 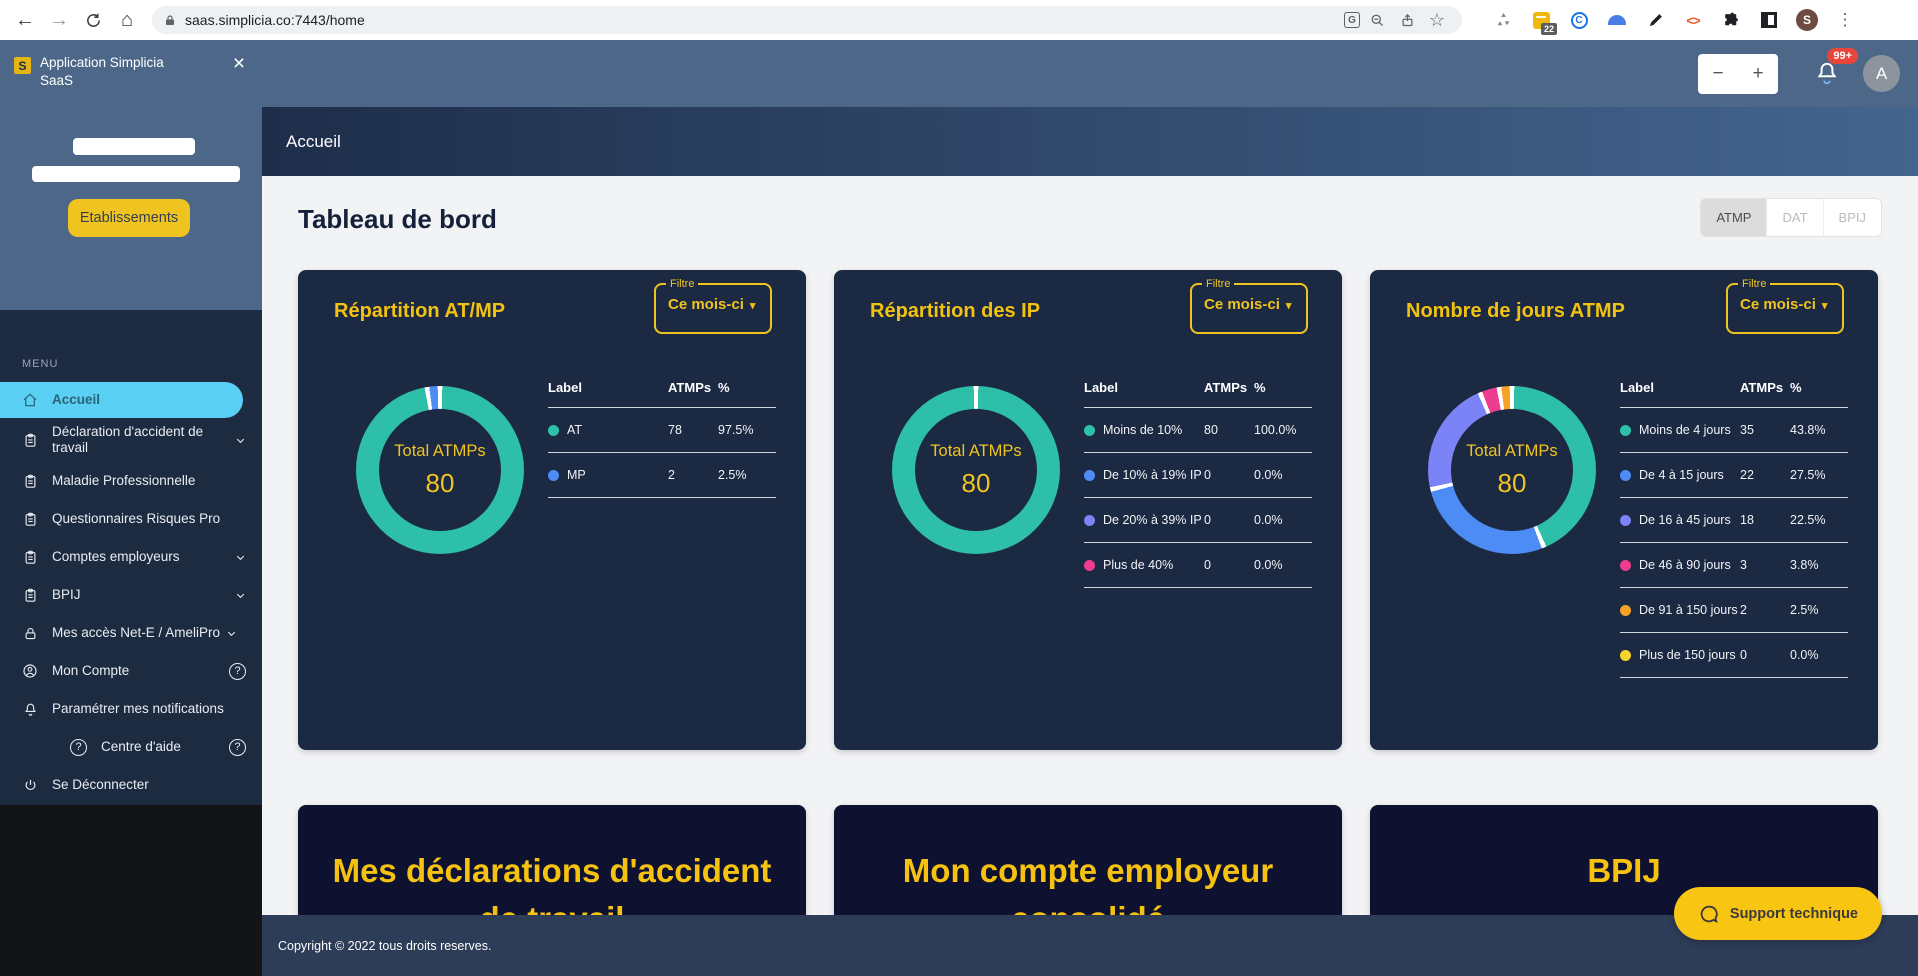 What do you see at coordinates (1734, 430) in the screenshot?
I see `table-row: Moins de 4 jours 35 43.8%` at bounding box center [1734, 430].